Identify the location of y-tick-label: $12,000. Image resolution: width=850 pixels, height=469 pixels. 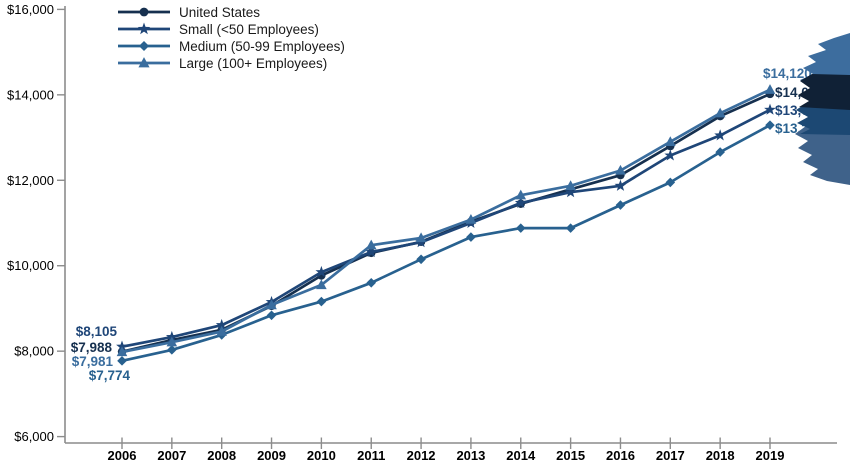
(30, 180).